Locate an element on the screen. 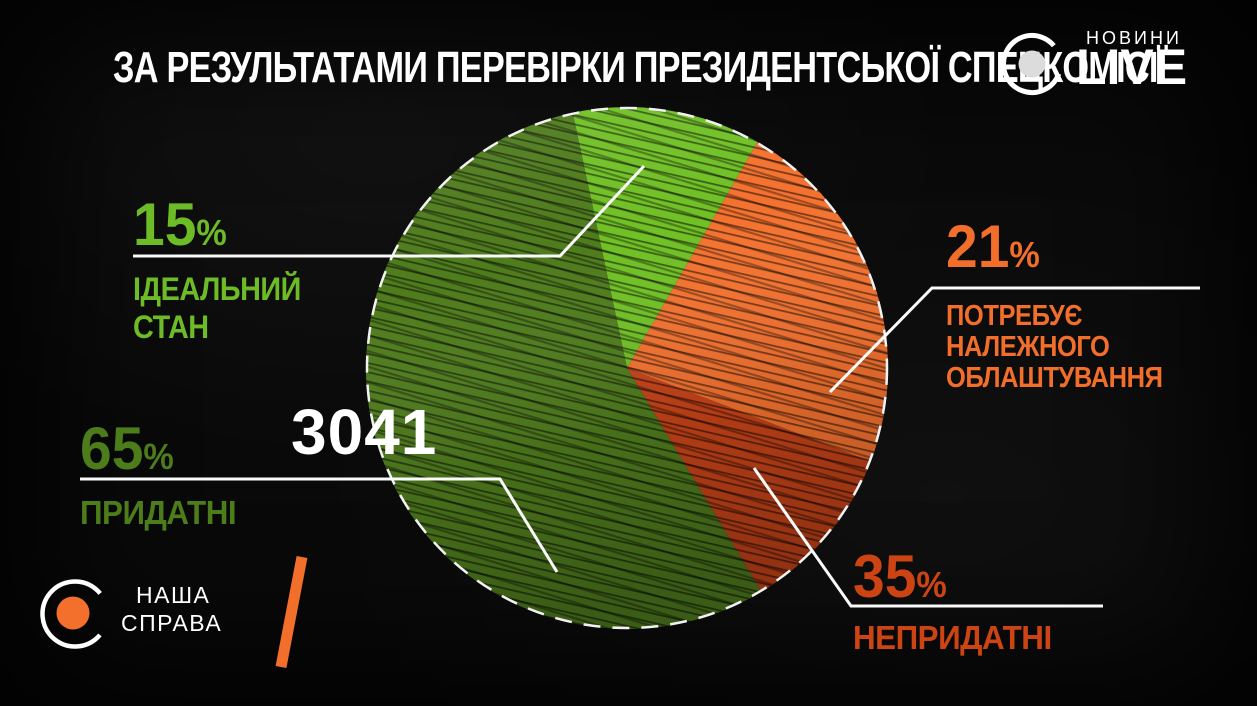 The width and height of the screenshot is (1257, 706). leader-suitable is located at coordinates (319, 525).